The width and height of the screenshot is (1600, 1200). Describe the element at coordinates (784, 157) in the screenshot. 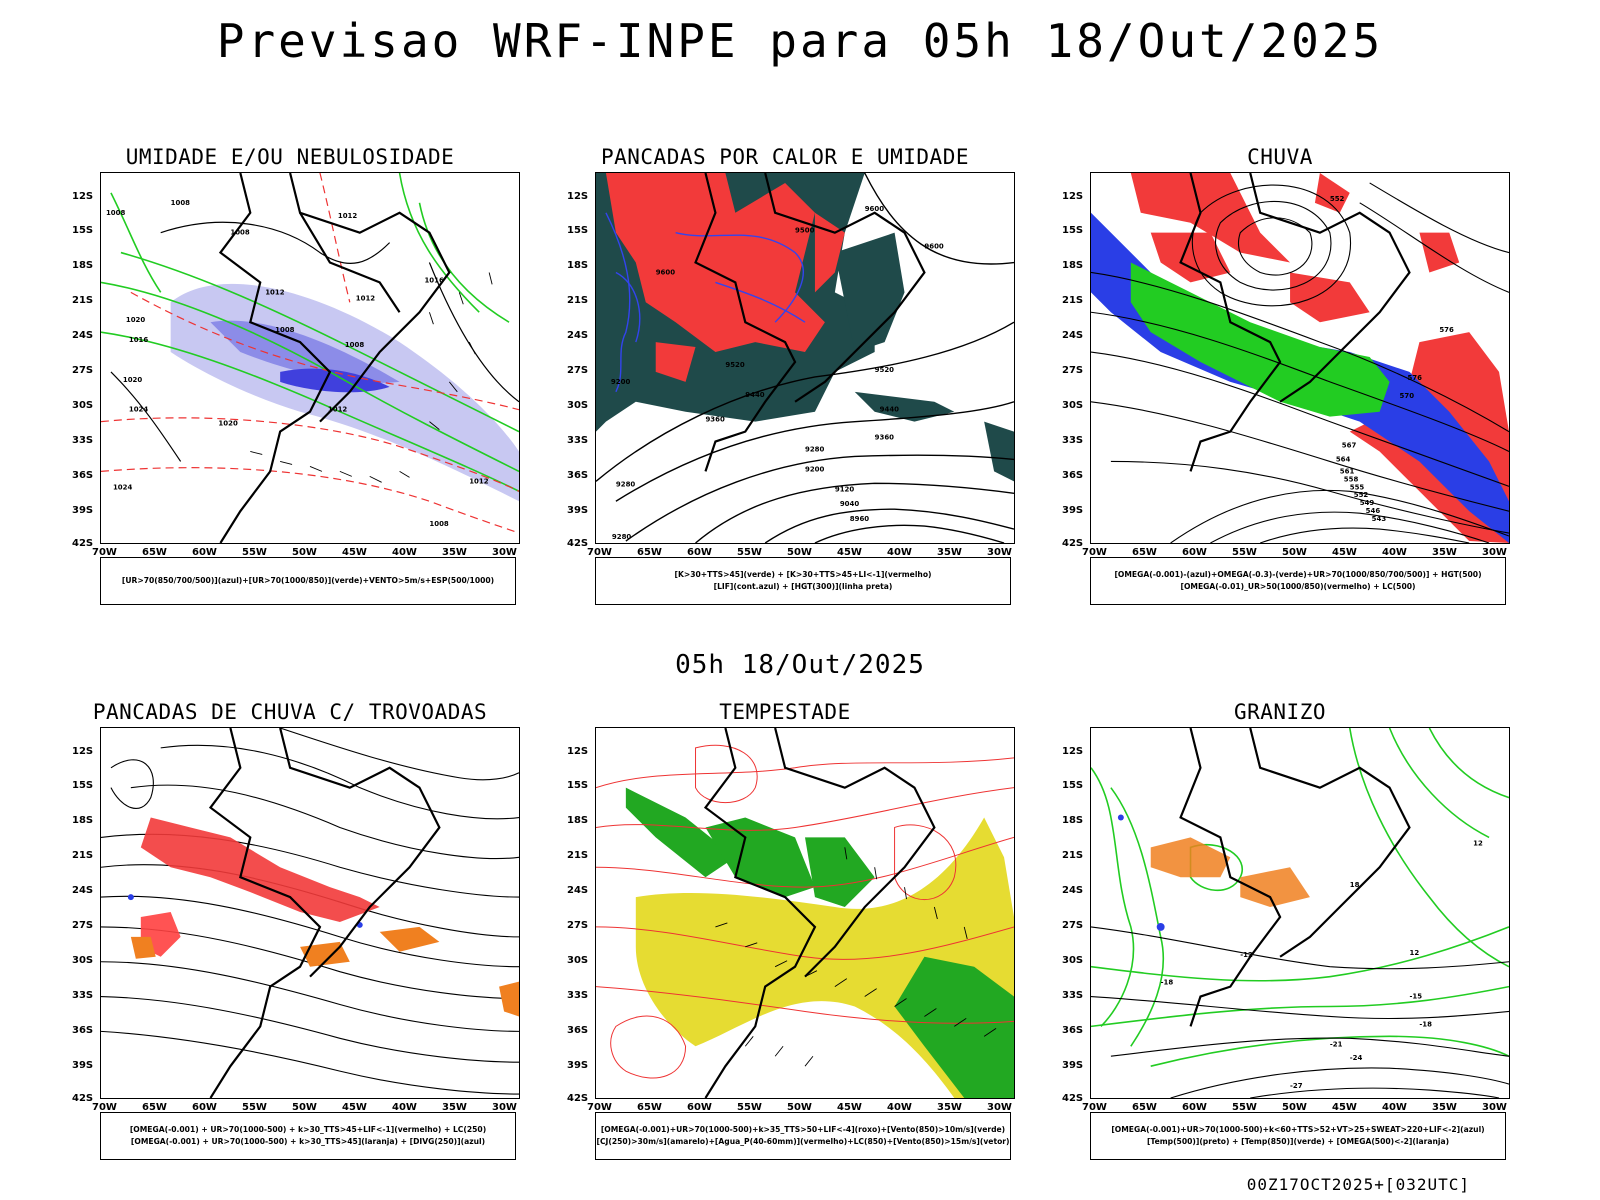

I see `panel-title: PANCADAS POR CALOR E UMIDADE` at that location.